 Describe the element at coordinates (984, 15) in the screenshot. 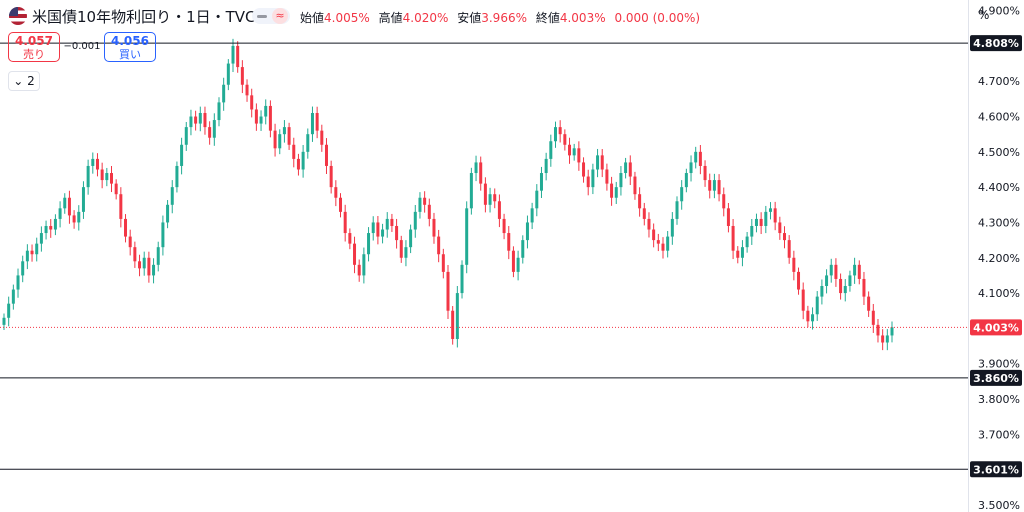

I see `axis-unit: %` at that location.